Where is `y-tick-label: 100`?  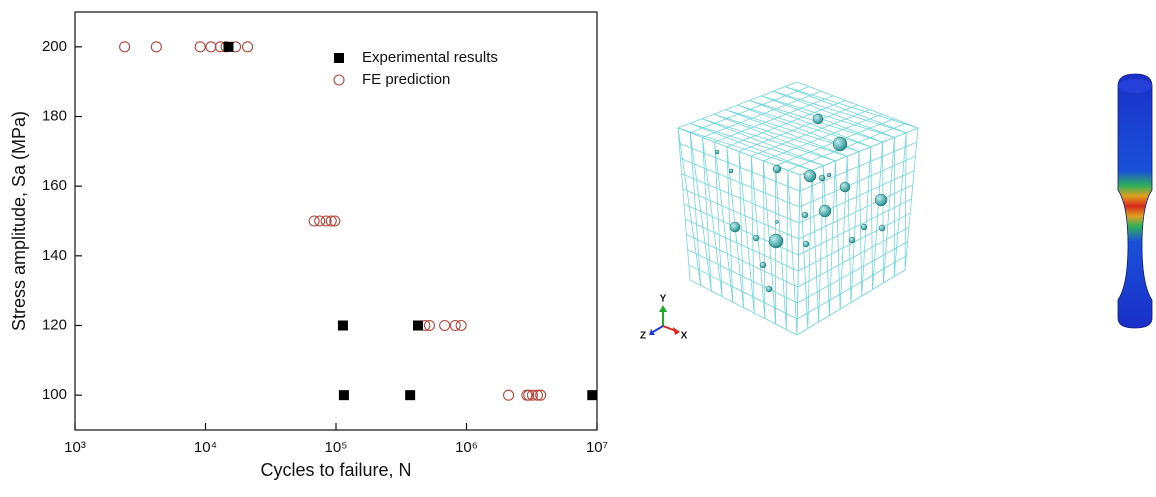 y-tick-label: 100 is located at coordinates (54, 394).